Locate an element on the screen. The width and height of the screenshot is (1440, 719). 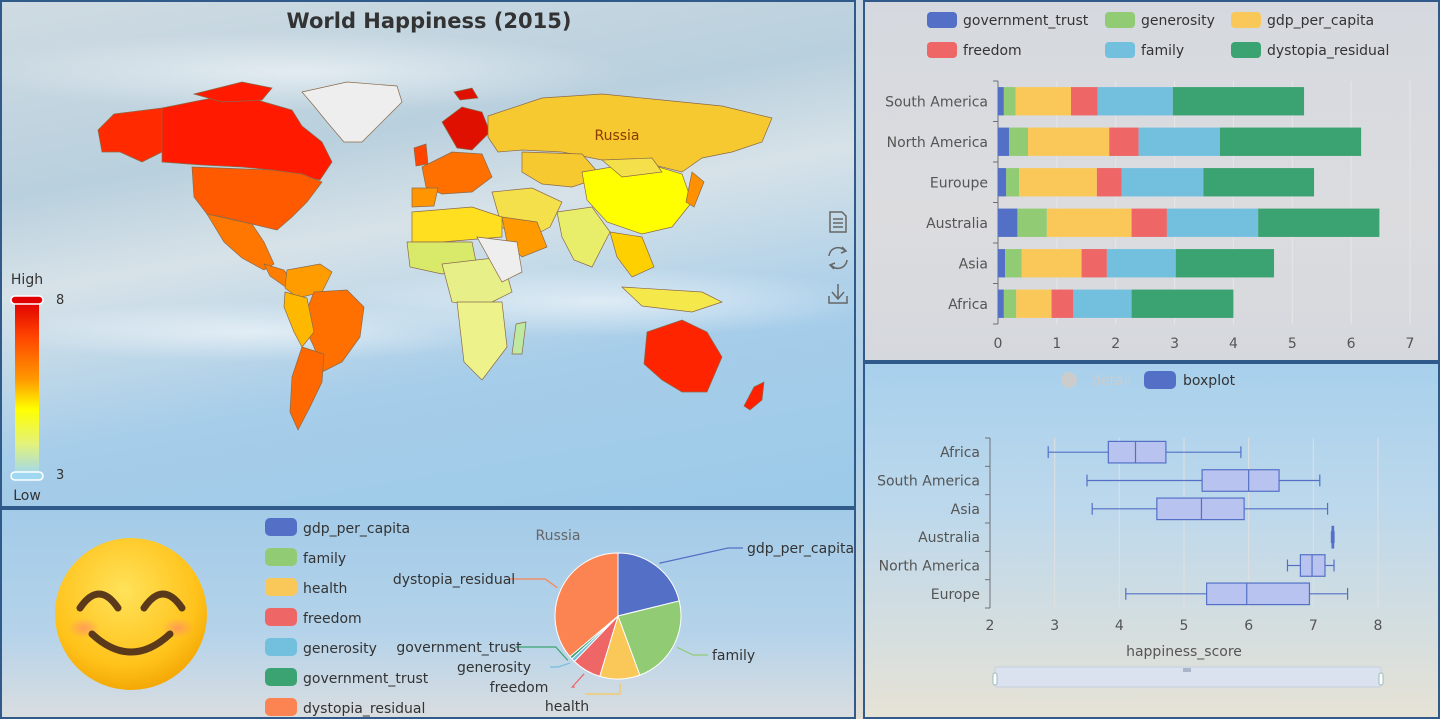
legend-item-detail: detail is located at coordinates (1096, 380).